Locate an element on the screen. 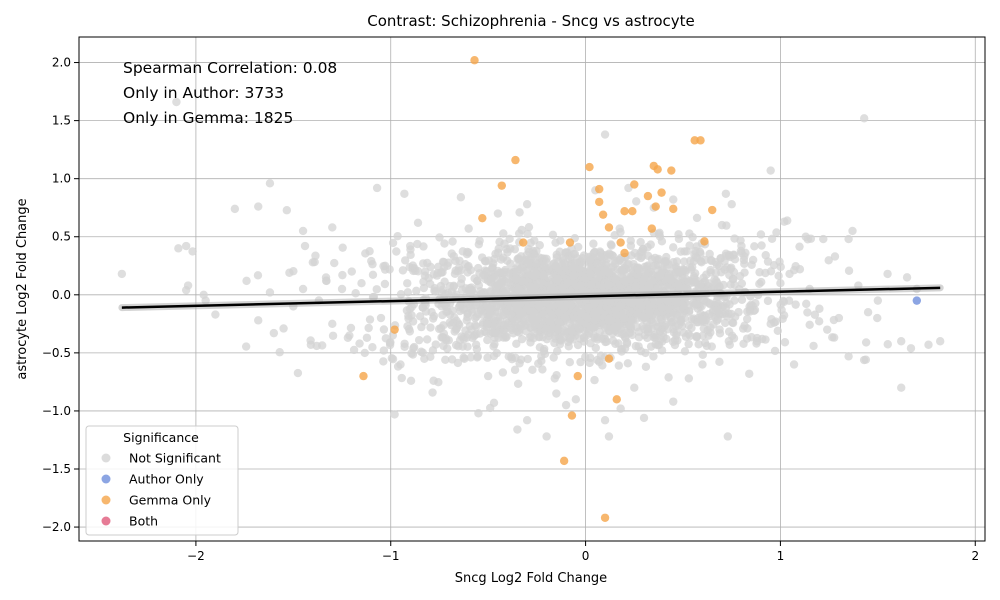 Image resolution: width=1000 pixels, height=600 pixels. legend-label: Both is located at coordinates (143, 521).